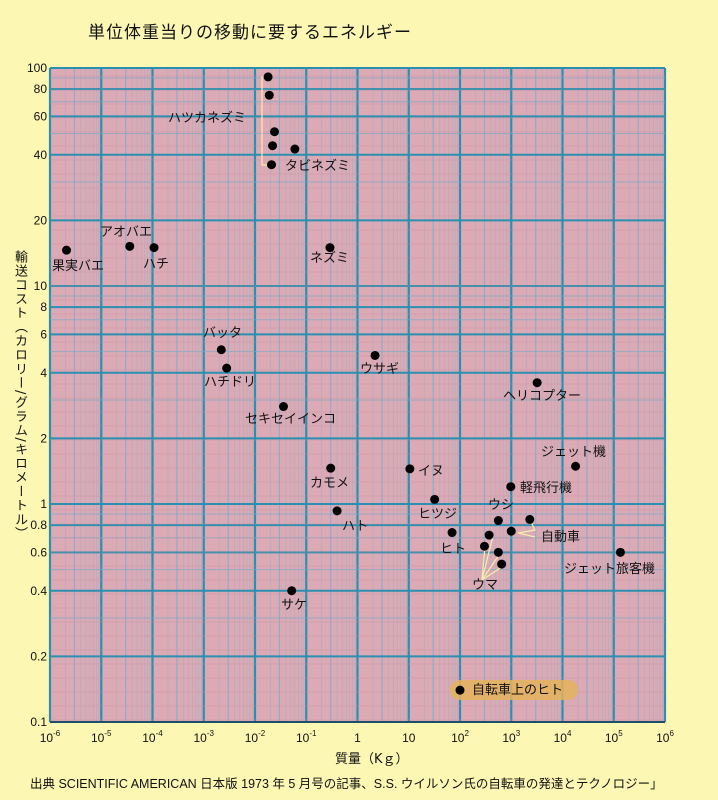  I want to click on data-label: バッタ, so click(222, 333).